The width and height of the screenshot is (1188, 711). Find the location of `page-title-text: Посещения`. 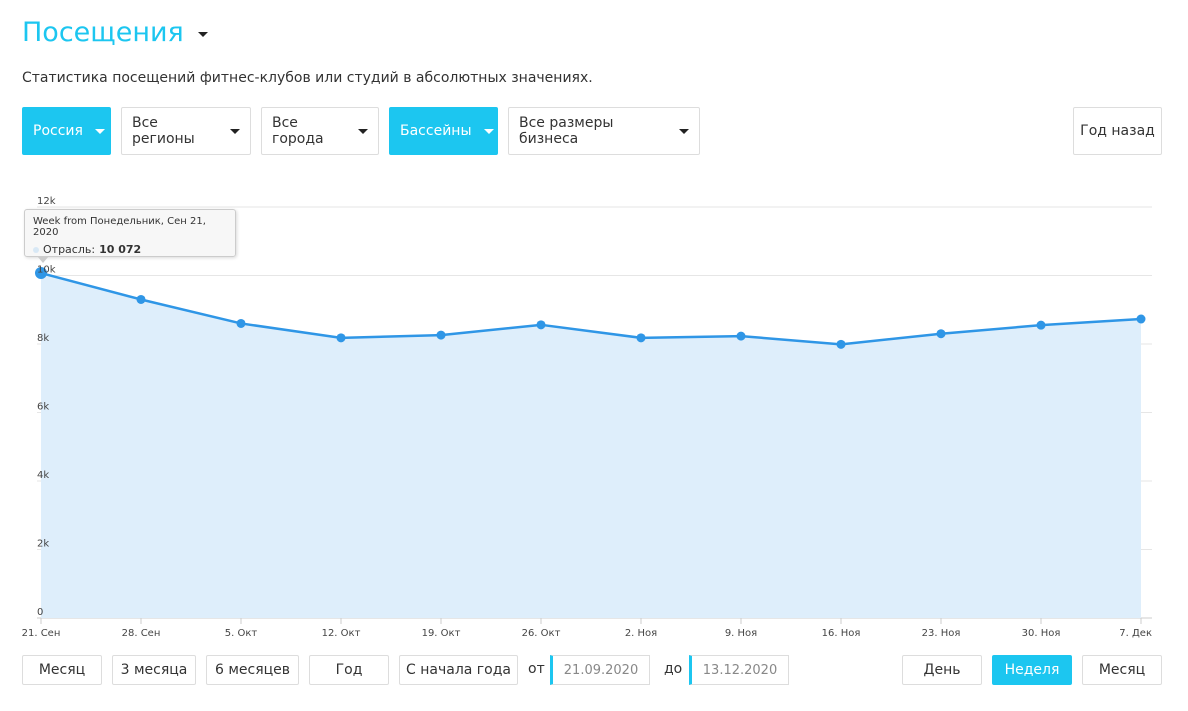

page-title-text: Посещения is located at coordinates (103, 32).